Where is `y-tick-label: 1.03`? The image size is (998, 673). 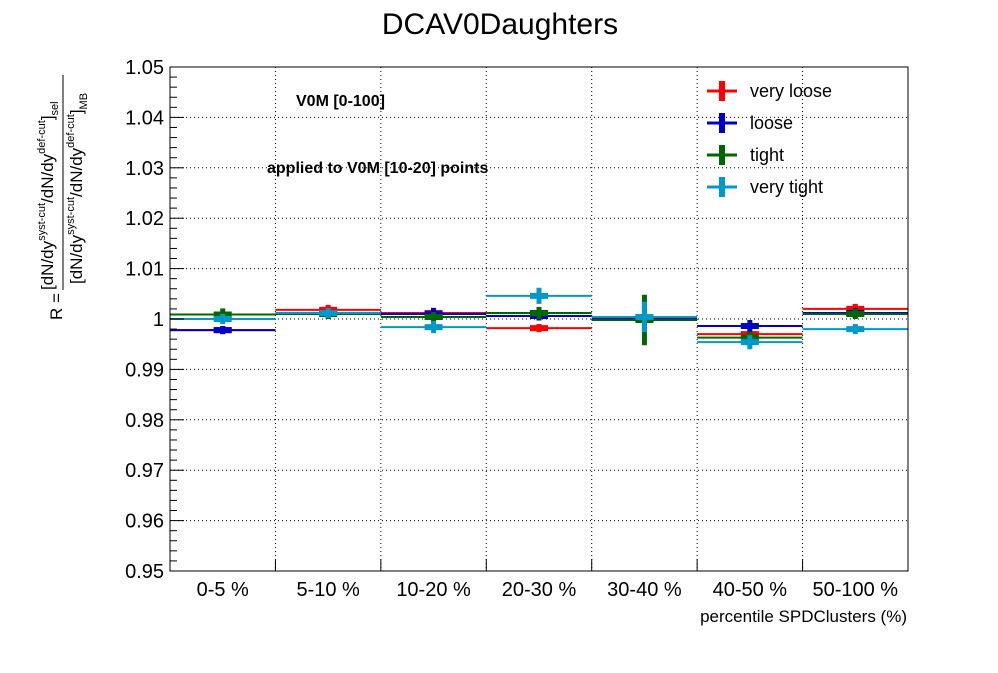 y-tick-label: 1.03 is located at coordinates (144, 169).